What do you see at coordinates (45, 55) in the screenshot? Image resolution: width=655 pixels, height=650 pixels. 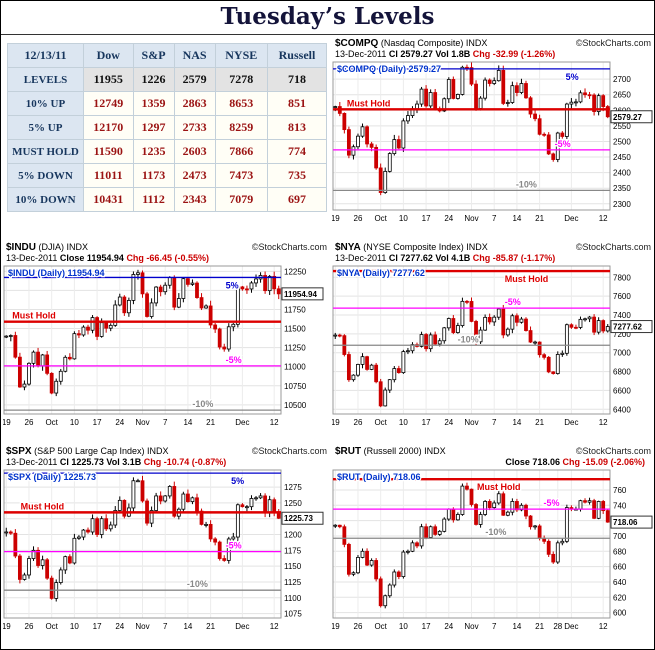 I see `table-date-header: 12/13/11` at bounding box center [45, 55].